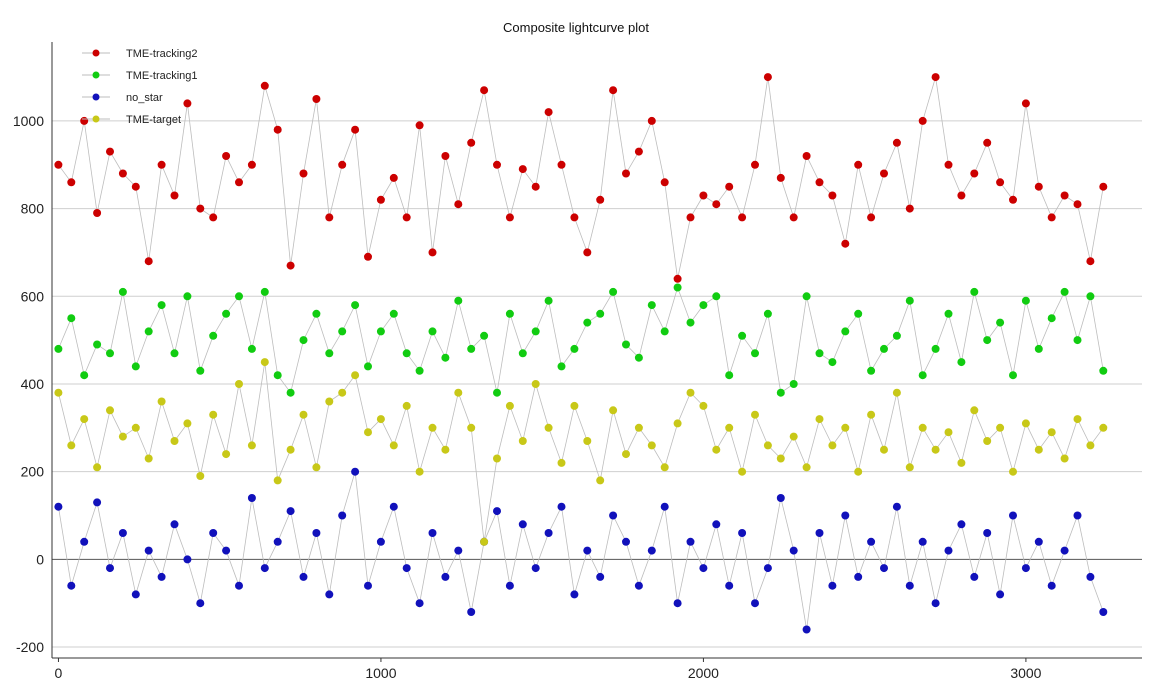 The width and height of the screenshot is (1152, 691). I want to click on x-tick-label: 0, so click(59, 673).